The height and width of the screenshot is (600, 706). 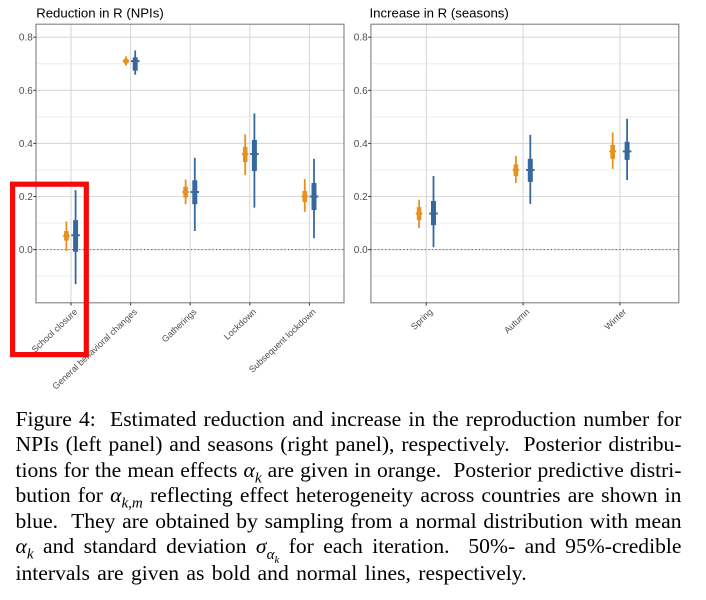 I want to click on svg-text: Winter, so click(x=616, y=319).